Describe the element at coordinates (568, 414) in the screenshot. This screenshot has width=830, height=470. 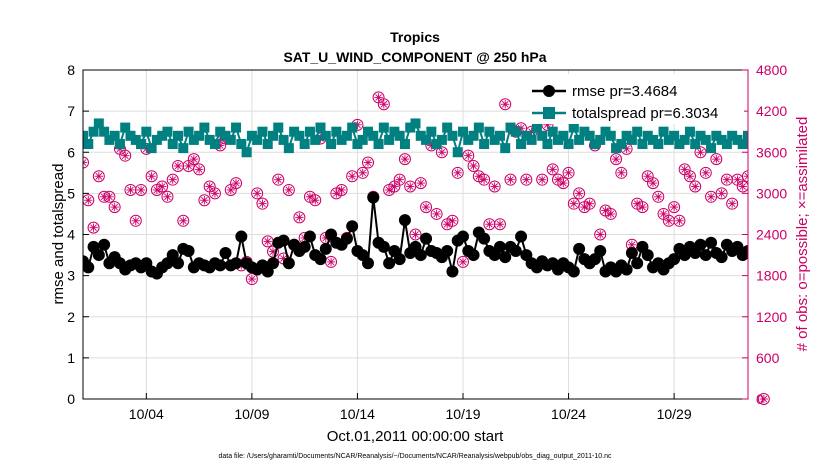
I see `x-tick-label: 10/24` at that location.